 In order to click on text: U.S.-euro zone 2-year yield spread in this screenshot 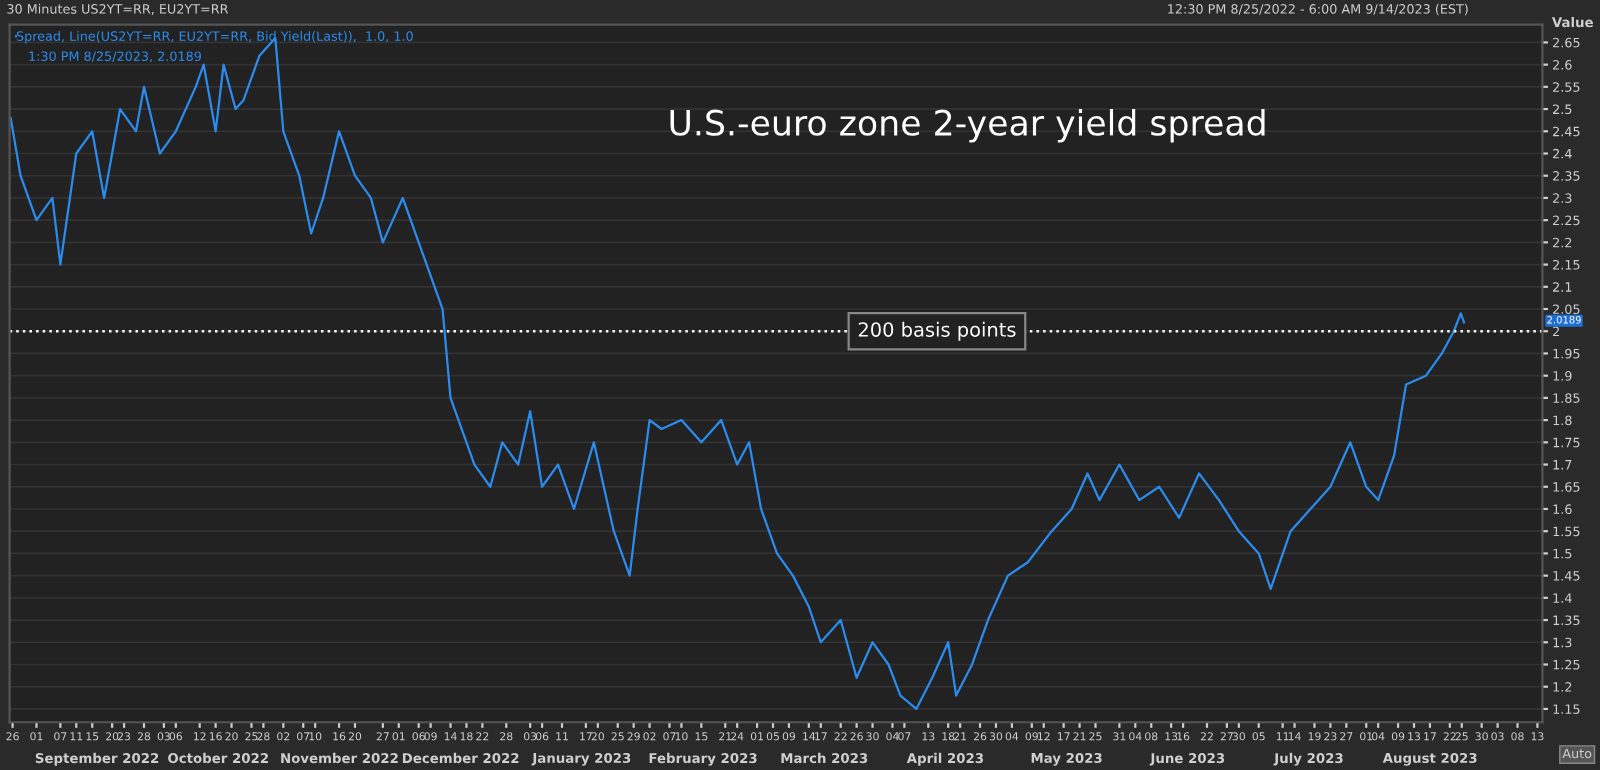, I will do `click(967, 125)`.